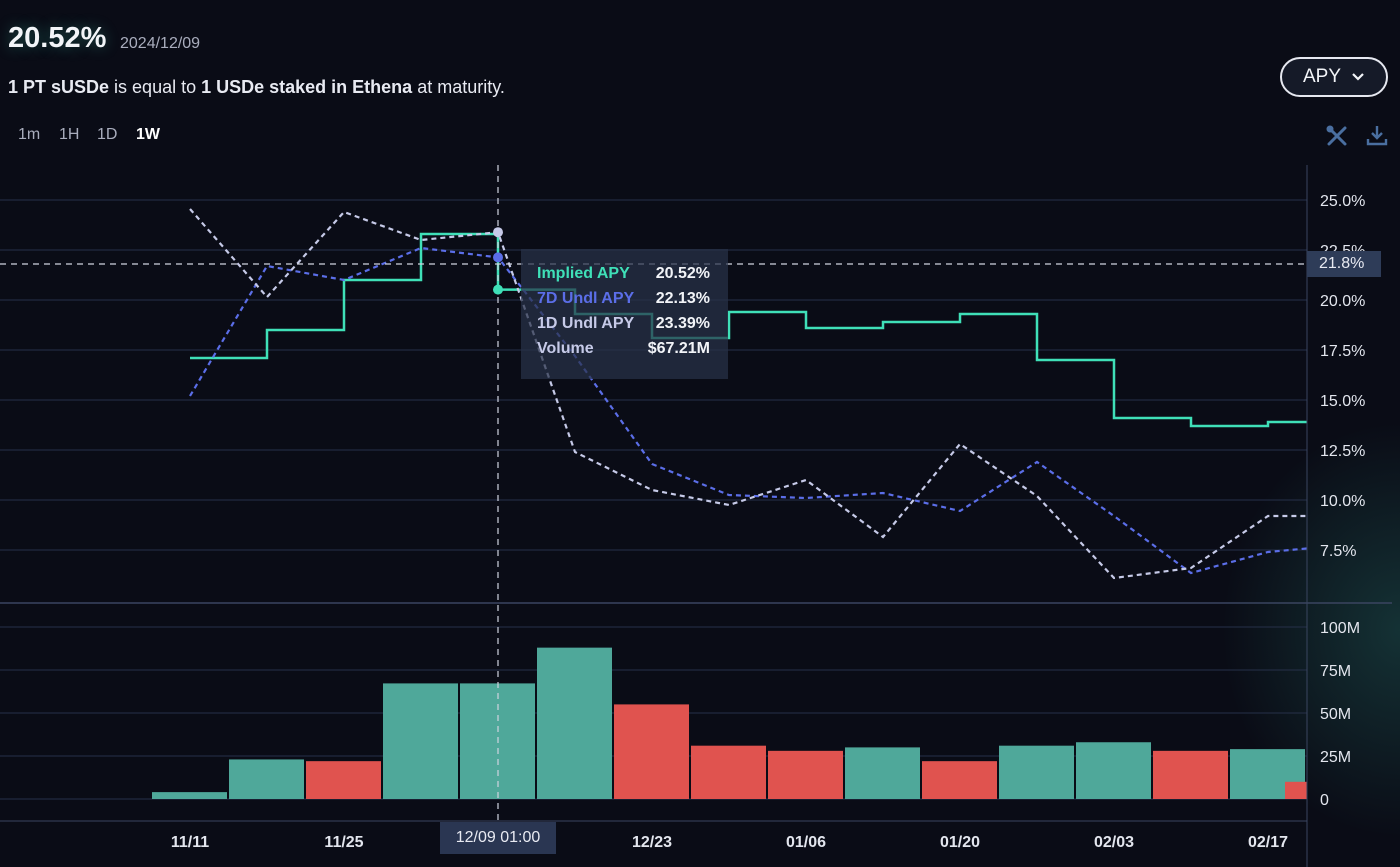 This screenshot has height=867, width=1400. Describe the element at coordinates (1358, 77) in the screenshot. I see `chevron-down-icon` at that location.